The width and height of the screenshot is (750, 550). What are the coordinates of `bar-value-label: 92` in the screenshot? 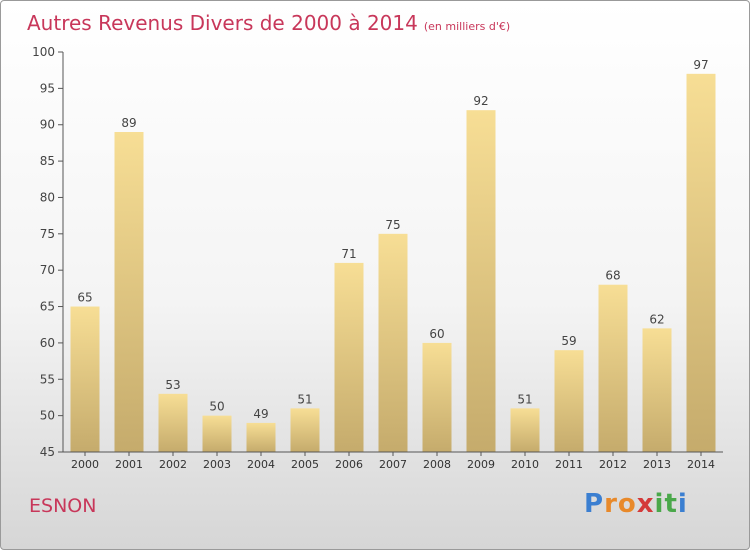 It's located at (480, 101).